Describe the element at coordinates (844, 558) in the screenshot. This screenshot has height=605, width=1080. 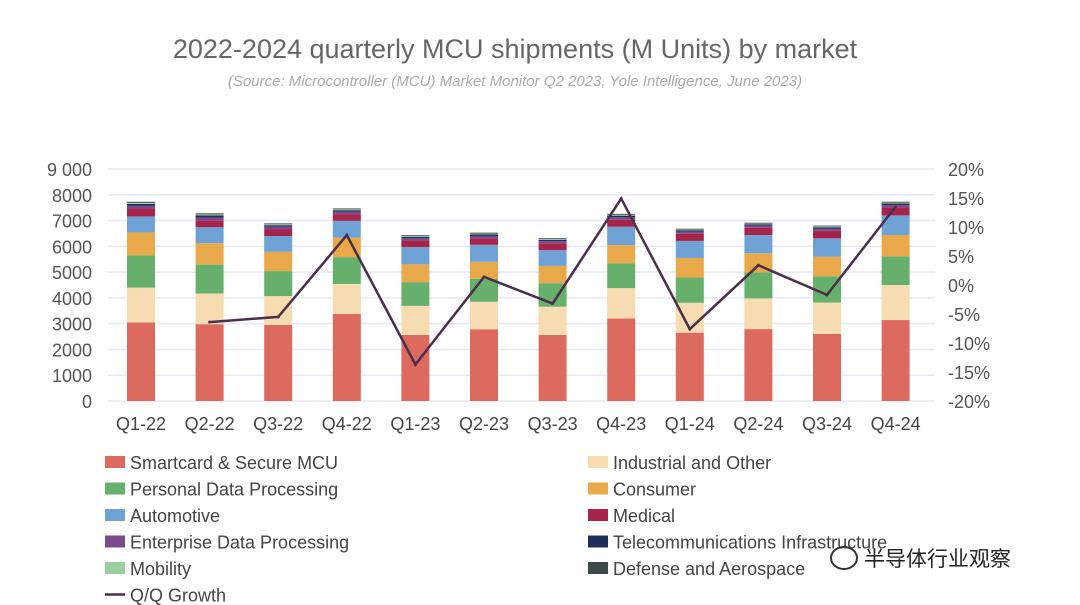
I see `wechat-icon` at that location.